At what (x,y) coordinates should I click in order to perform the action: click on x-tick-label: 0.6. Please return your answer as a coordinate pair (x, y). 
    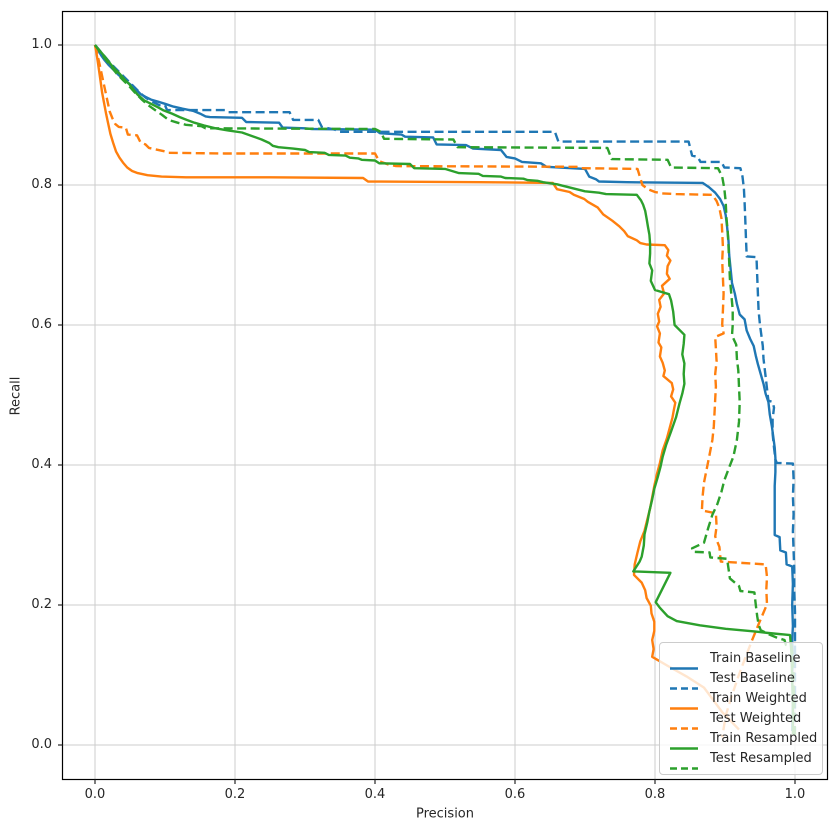
    Looking at the image, I should click on (515, 794).